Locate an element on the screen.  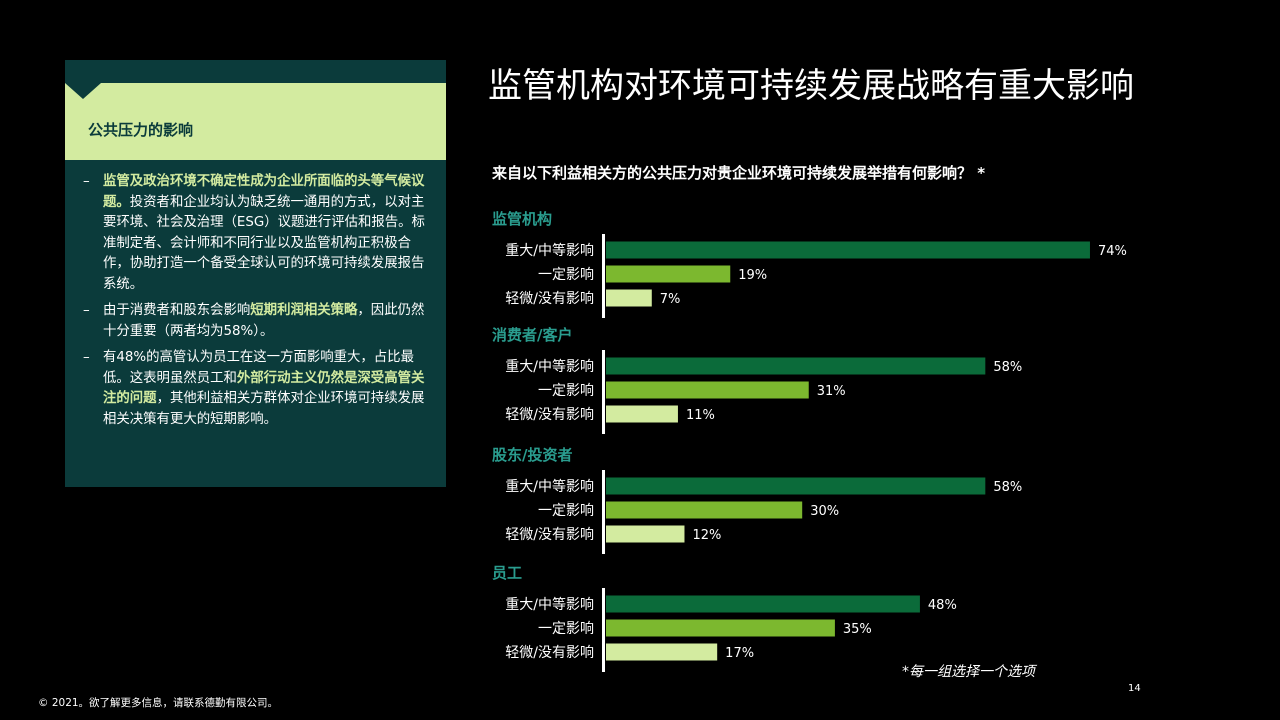
bullet-highlight-text: 短期利润相关策略 is located at coordinates (304, 310).